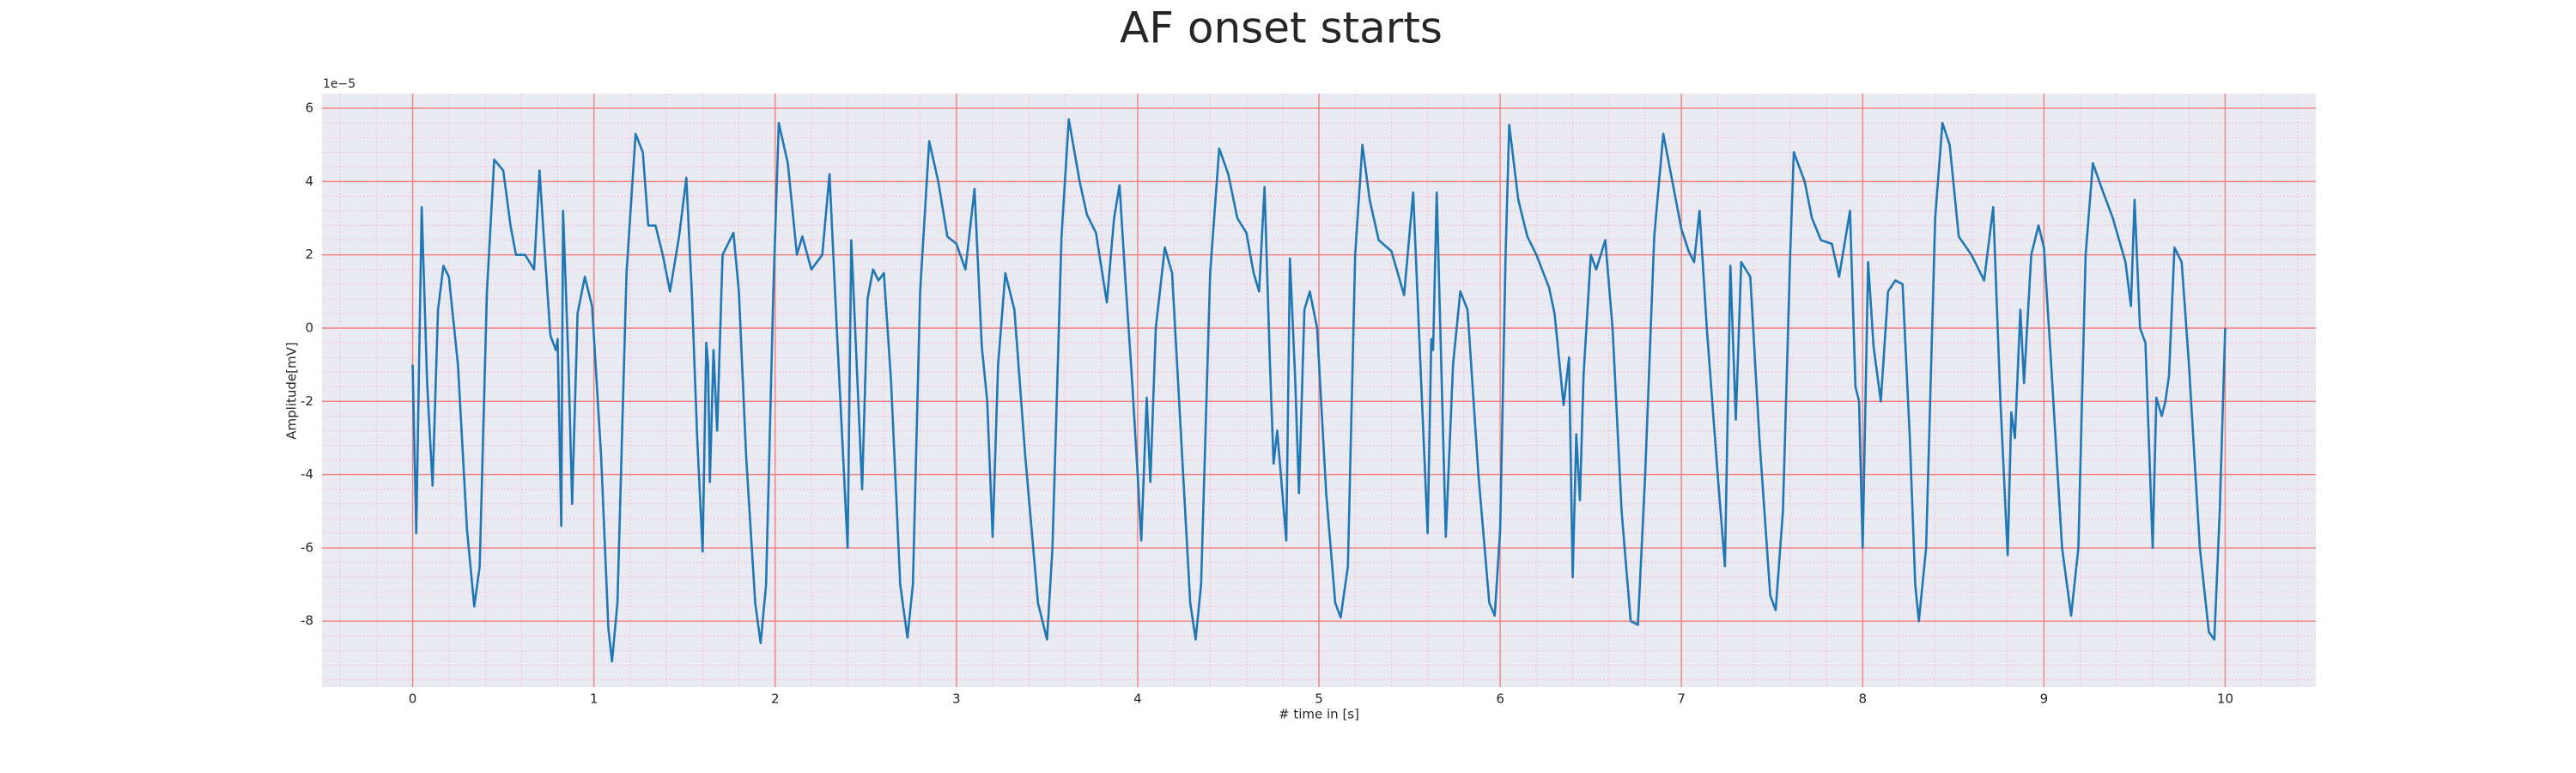  What do you see at coordinates (957, 699) in the screenshot?
I see `x-tick-label: 3` at bounding box center [957, 699].